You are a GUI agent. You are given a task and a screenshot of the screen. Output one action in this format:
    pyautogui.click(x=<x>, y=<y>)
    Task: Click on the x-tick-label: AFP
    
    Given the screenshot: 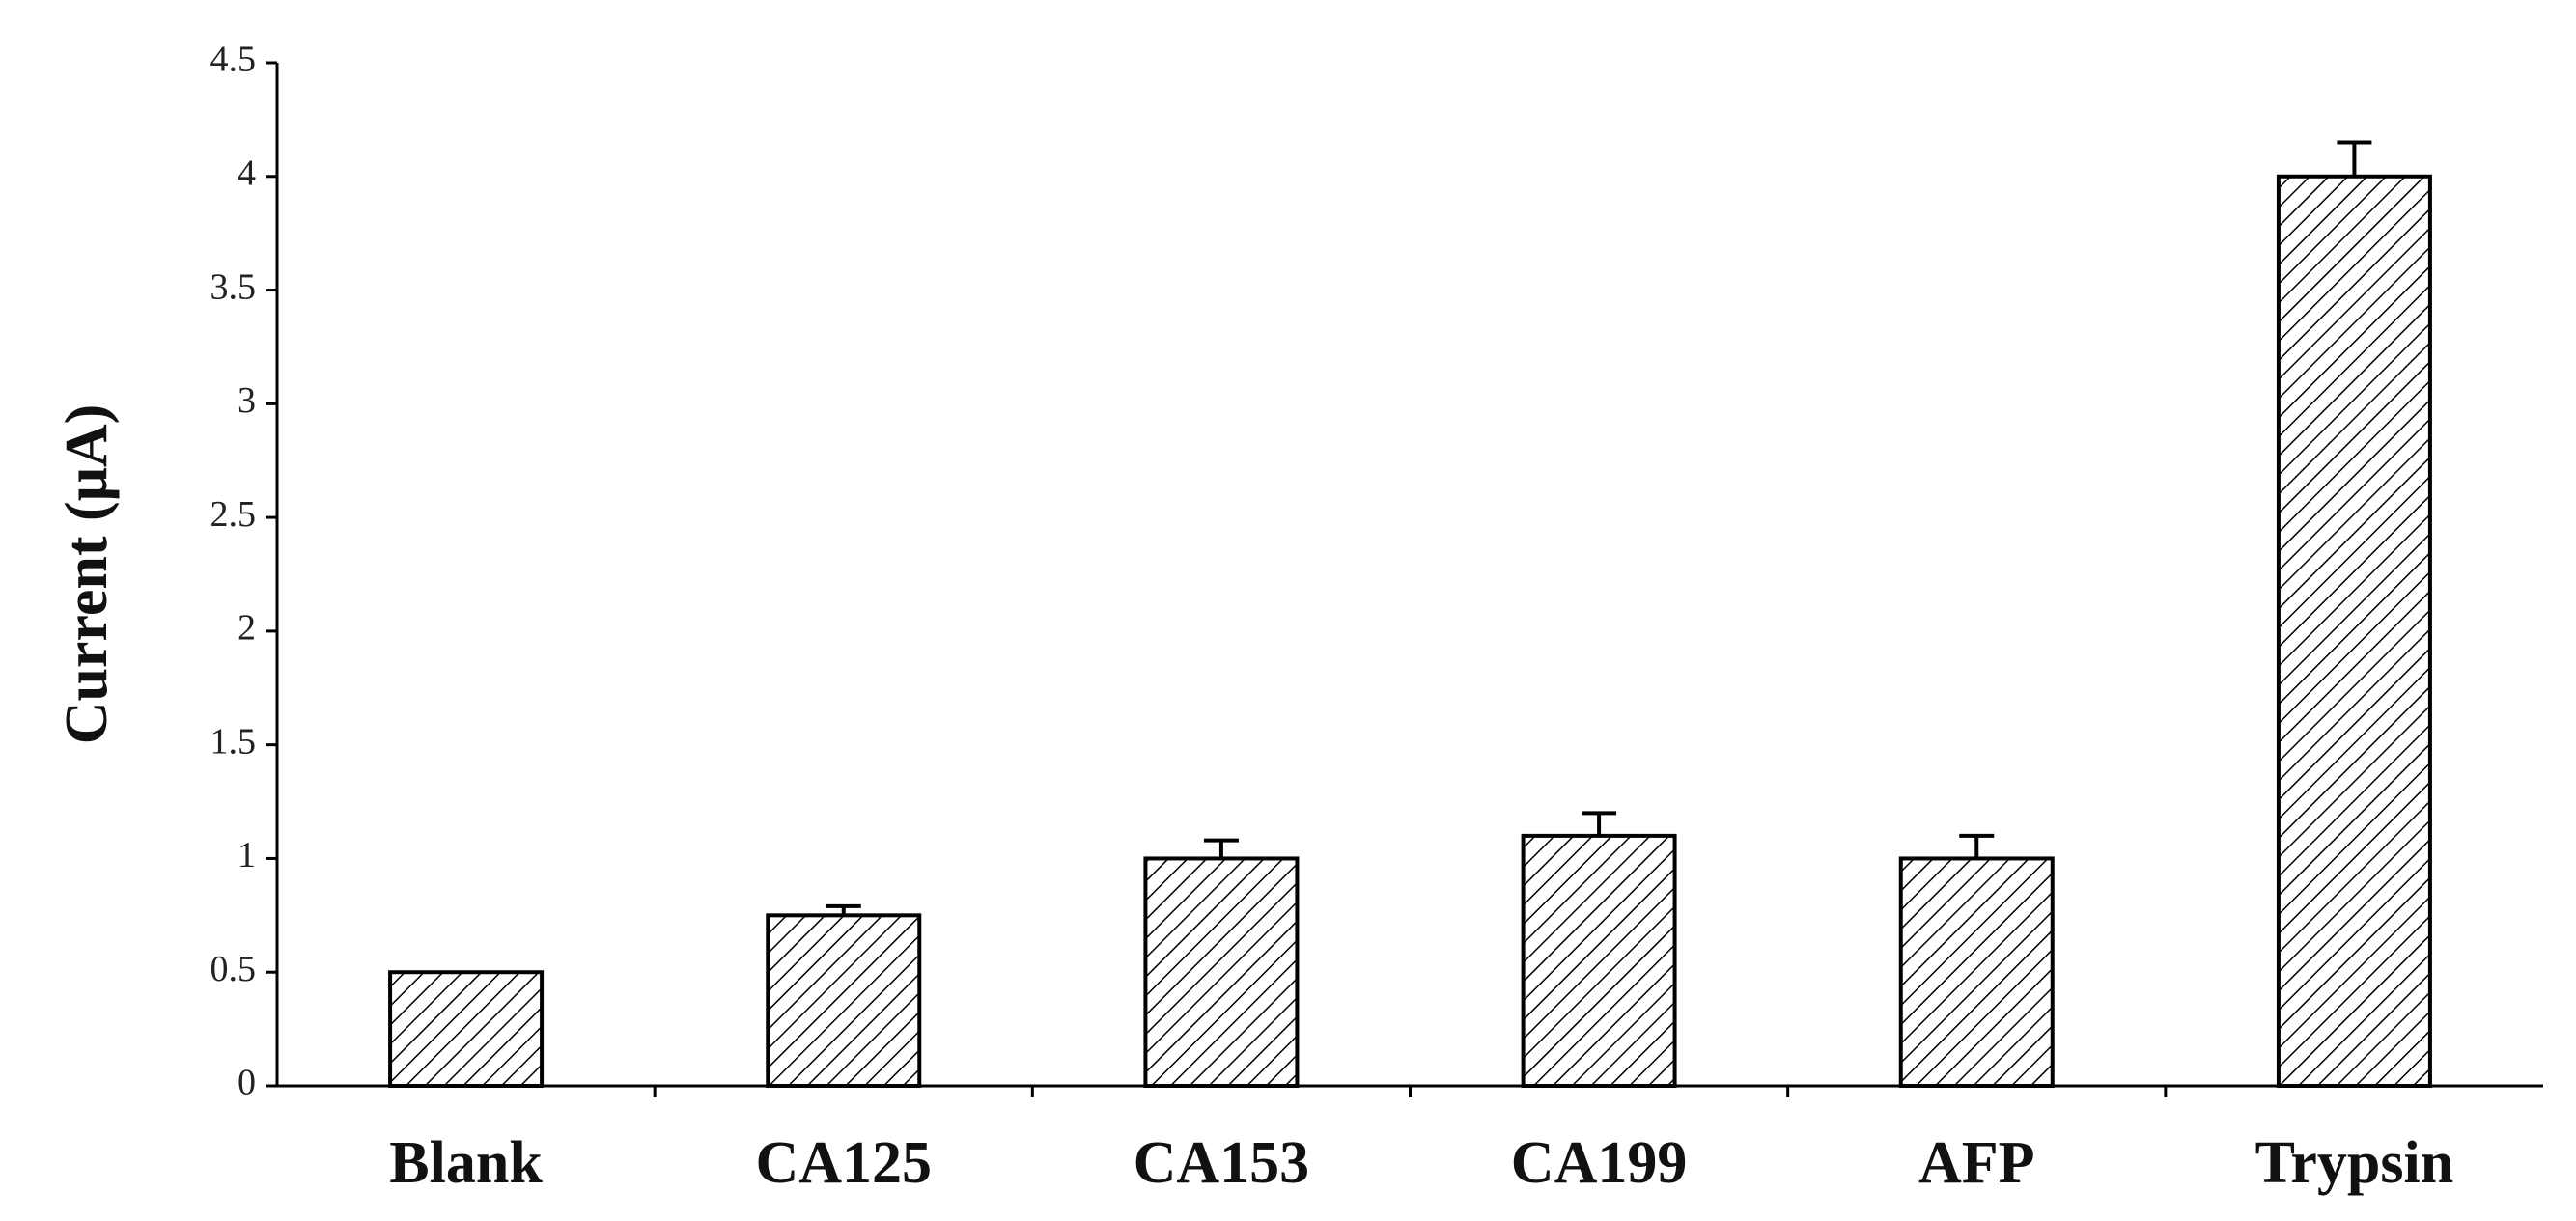 What is the action you would take?
    pyautogui.click(x=1977, y=1163)
    